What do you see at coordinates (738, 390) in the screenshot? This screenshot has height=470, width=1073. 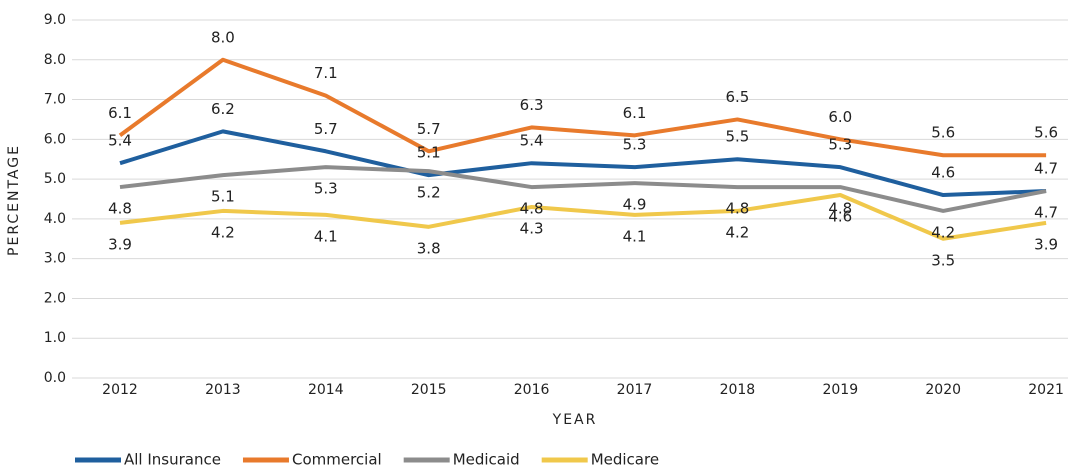 I see `x-tick-label: 2018` at bounding box center [738, 390].